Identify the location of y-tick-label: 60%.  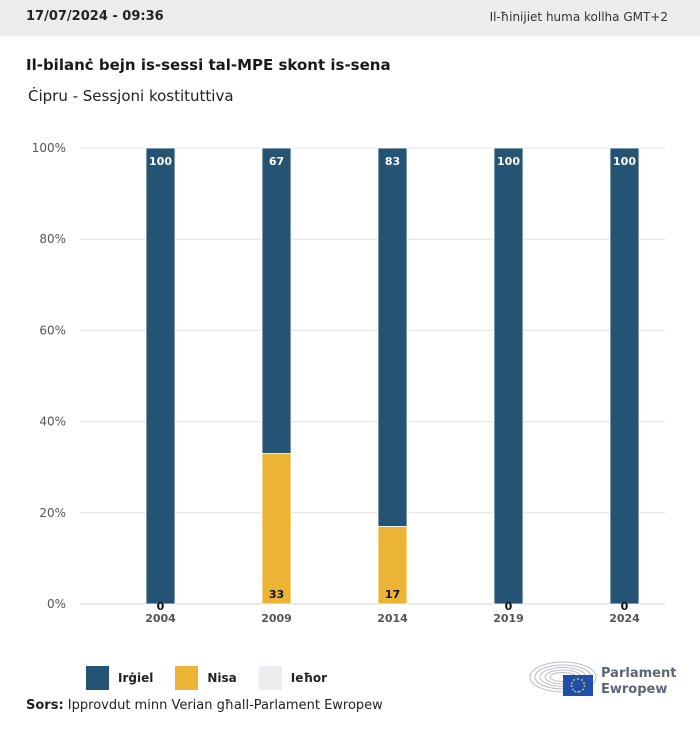
(52, 330).